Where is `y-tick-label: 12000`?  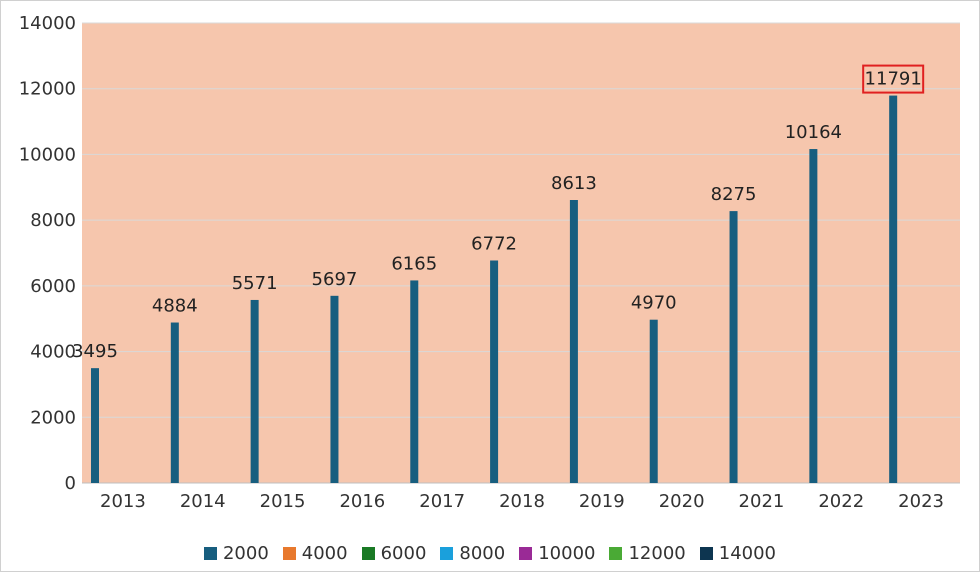
y-tick-label: 12000 is located at coordinates (47, 89).